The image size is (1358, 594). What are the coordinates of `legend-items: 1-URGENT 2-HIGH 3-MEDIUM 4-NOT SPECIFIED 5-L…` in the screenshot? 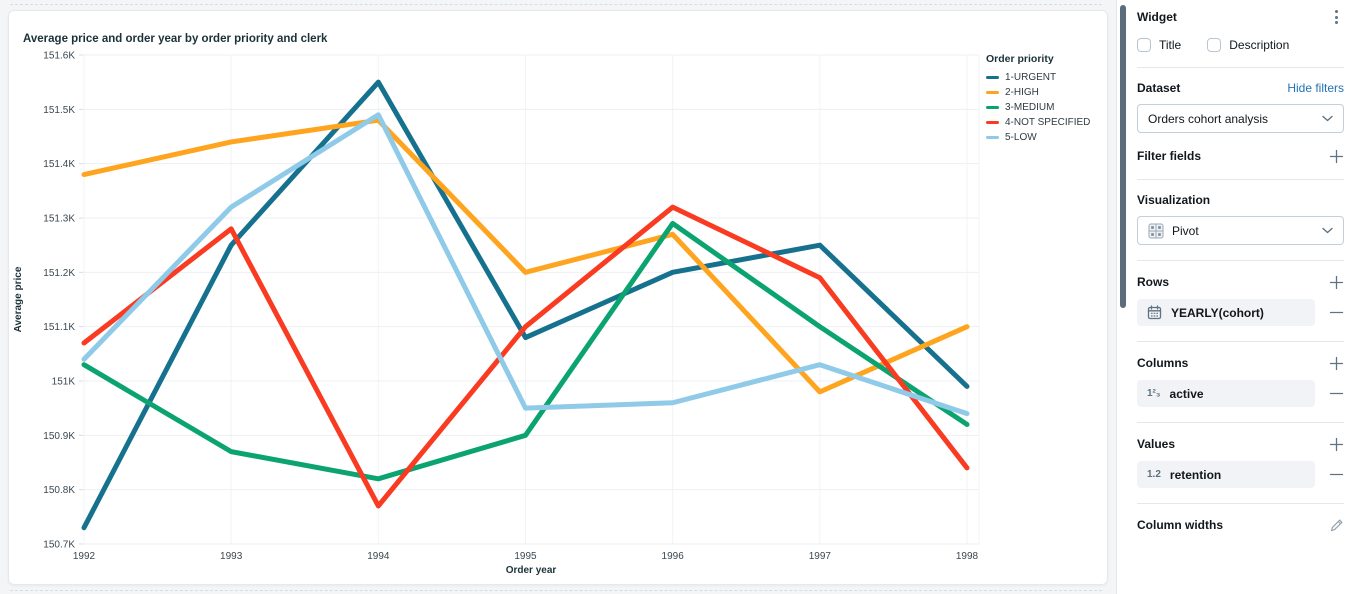 It's located at (1045, 107).